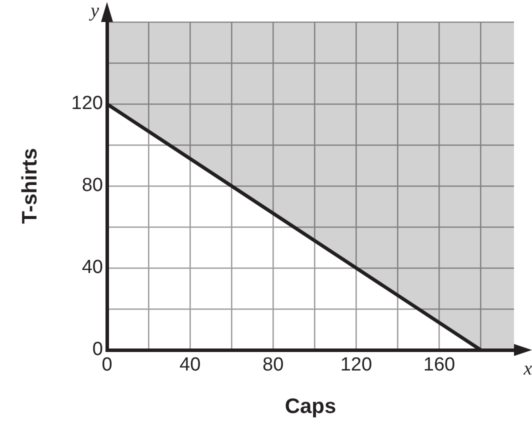 The image size is (532, 430). I want to click on x-tick-label: 160, so click(439, 365).